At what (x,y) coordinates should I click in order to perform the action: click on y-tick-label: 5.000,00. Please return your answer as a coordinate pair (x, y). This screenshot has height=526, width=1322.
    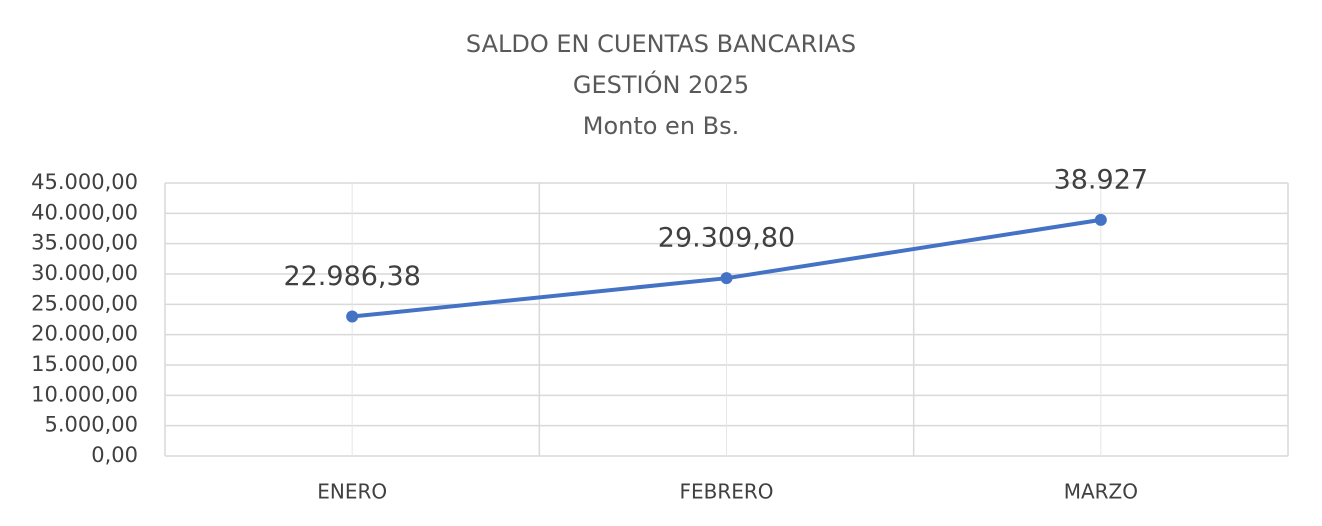
    Looking at the image, I should click on (91, 425).